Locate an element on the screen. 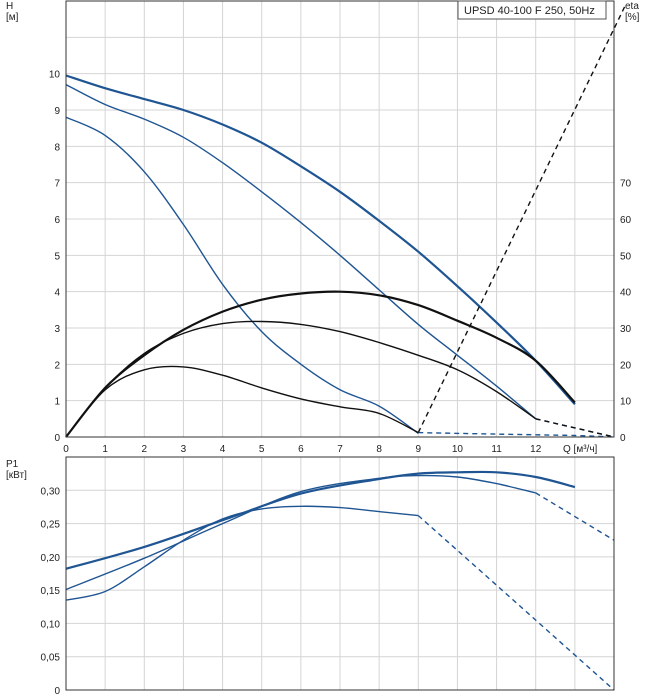 The height and width of the screenshot is (700, 658). x-tick-label: 5 is located at coordinates (262, 449).